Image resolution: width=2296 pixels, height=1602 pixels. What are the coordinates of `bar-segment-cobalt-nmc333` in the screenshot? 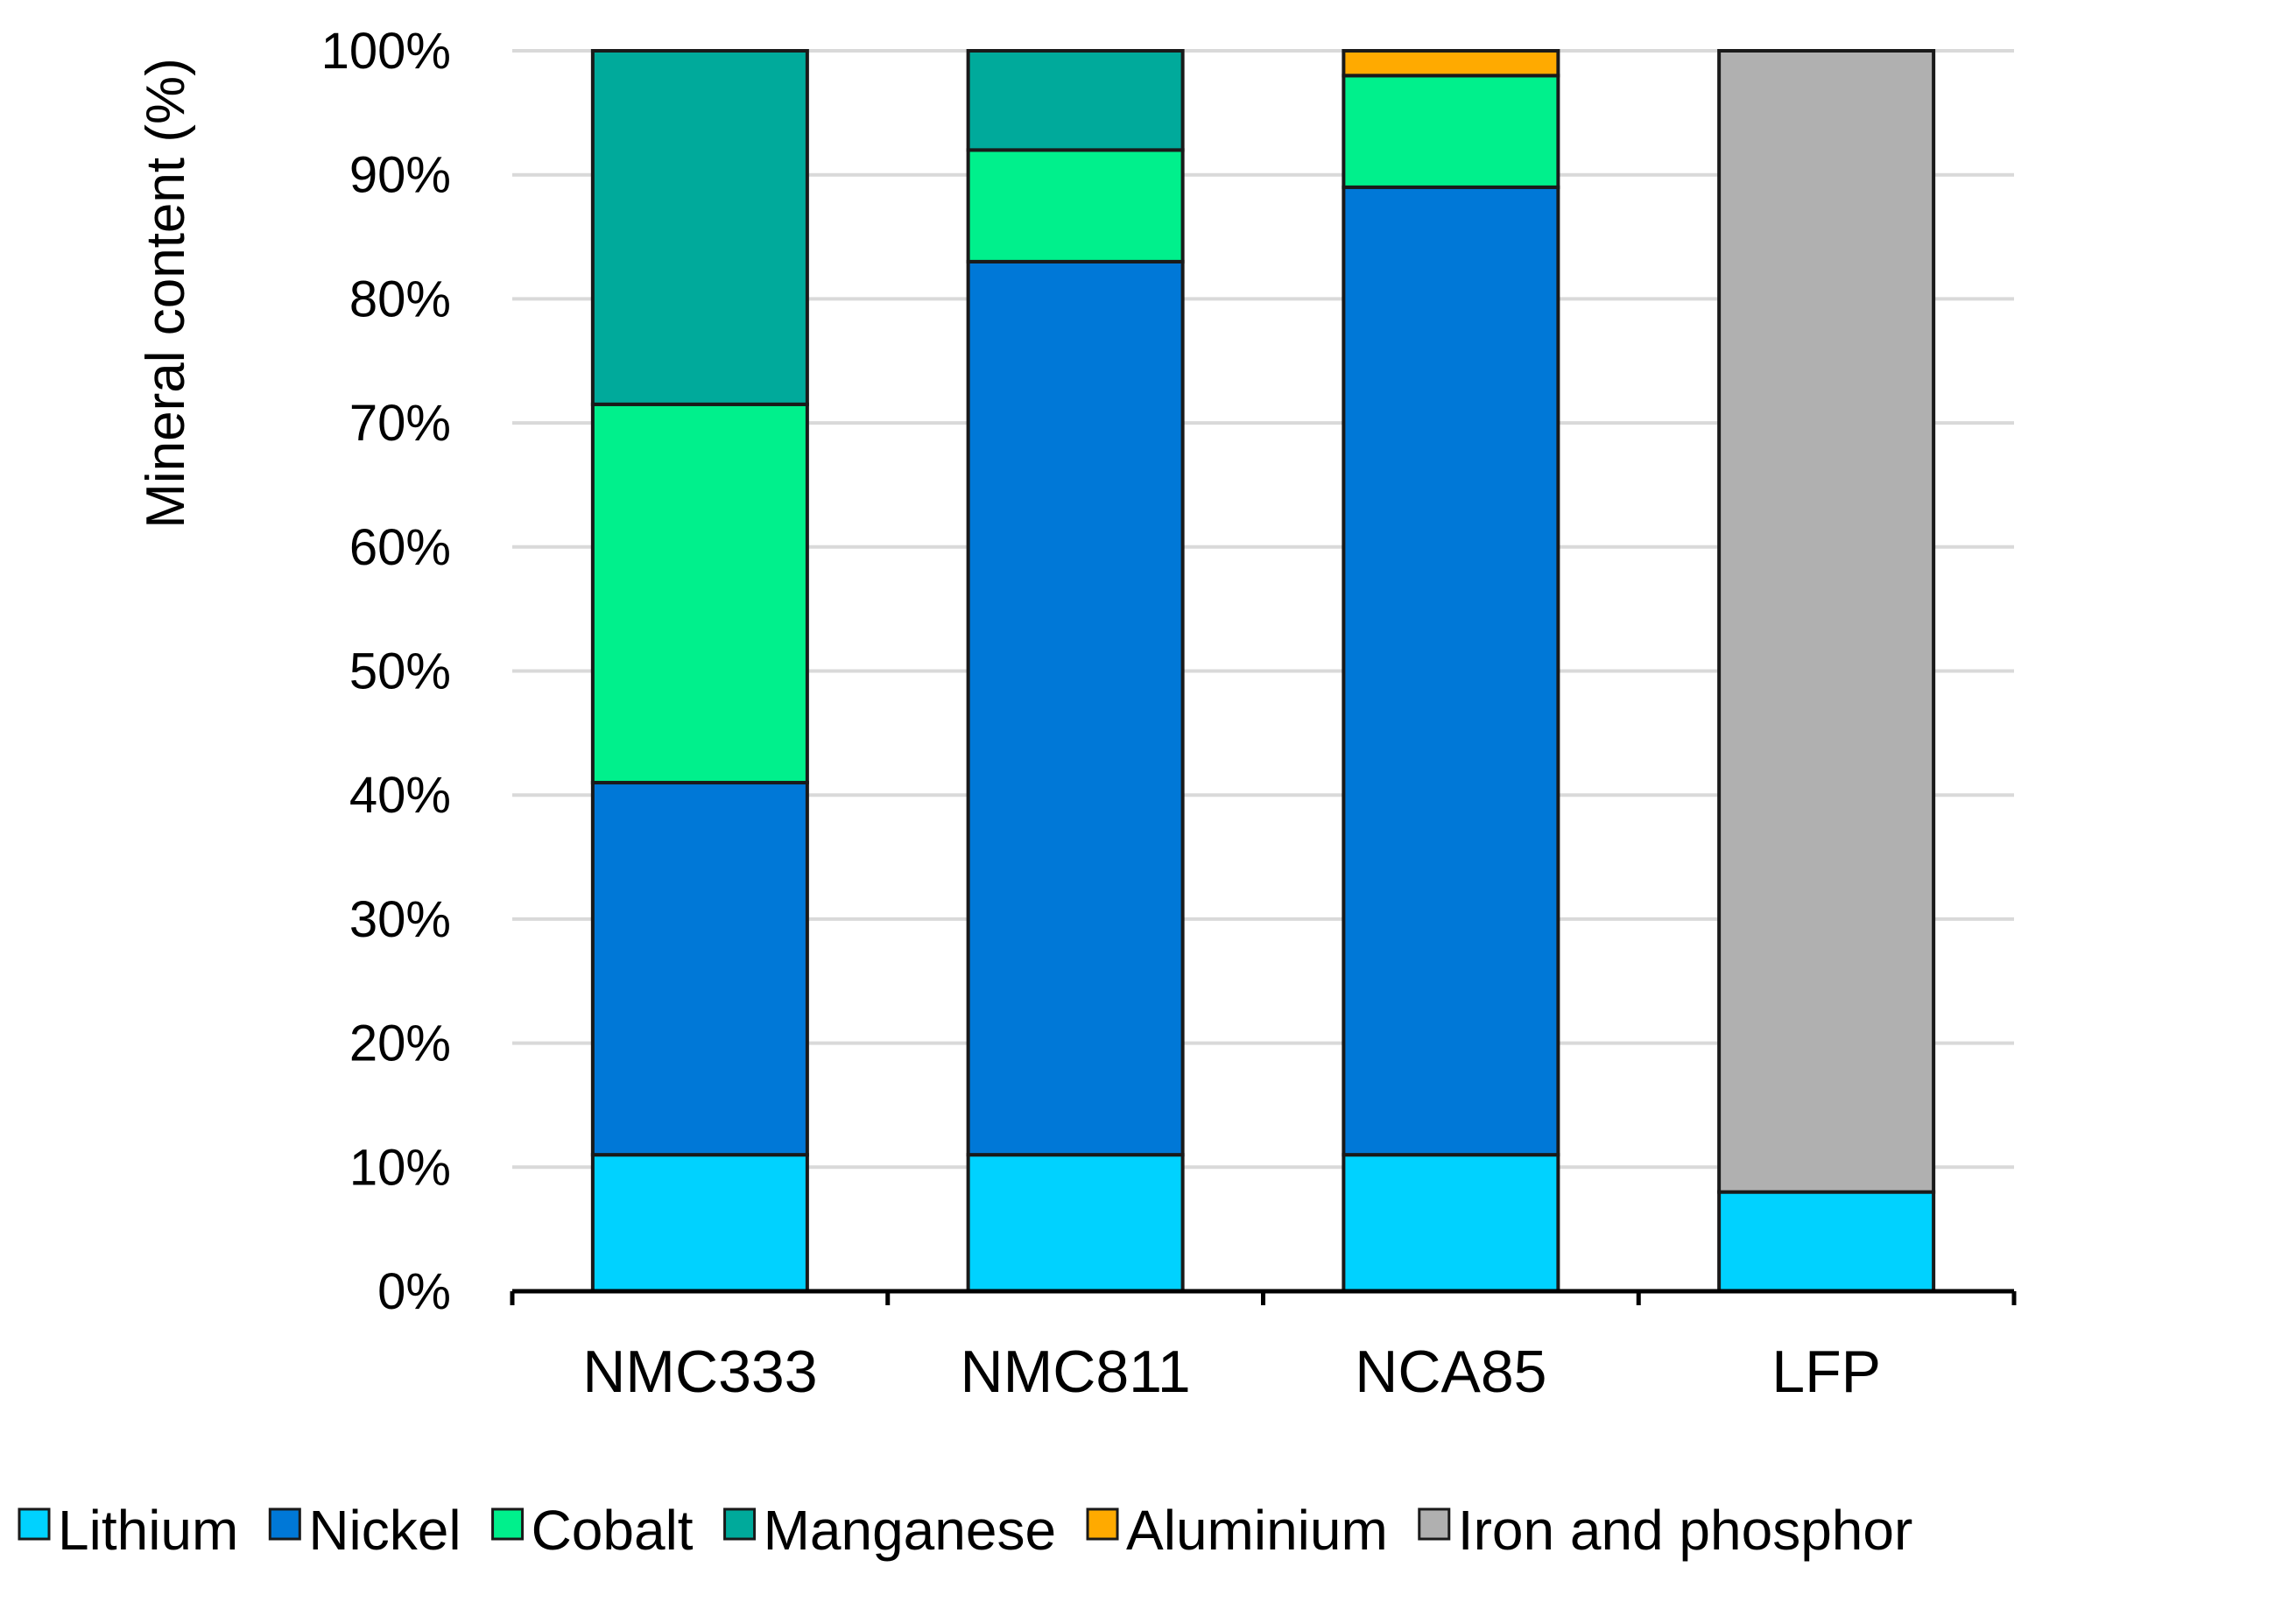 It's located at (699, 593).